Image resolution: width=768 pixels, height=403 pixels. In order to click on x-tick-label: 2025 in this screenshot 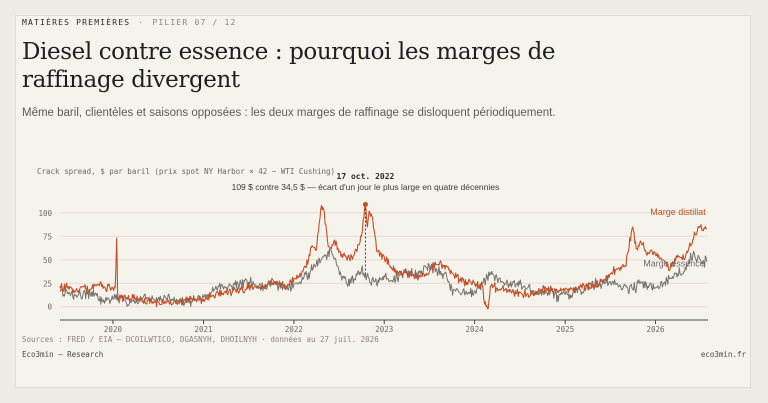, I will do `click(565, 329)`.